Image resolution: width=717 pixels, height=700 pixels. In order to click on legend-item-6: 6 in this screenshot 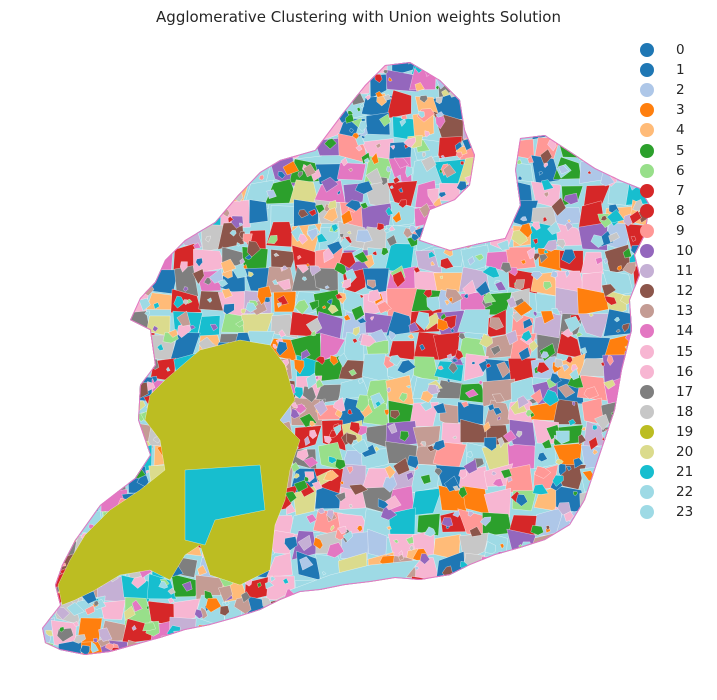, I will do `click(662, 171)`.